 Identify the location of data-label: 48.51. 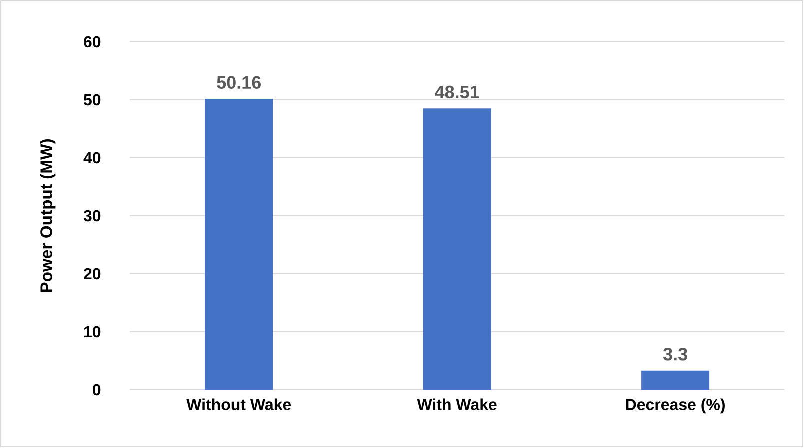
(457, 92).